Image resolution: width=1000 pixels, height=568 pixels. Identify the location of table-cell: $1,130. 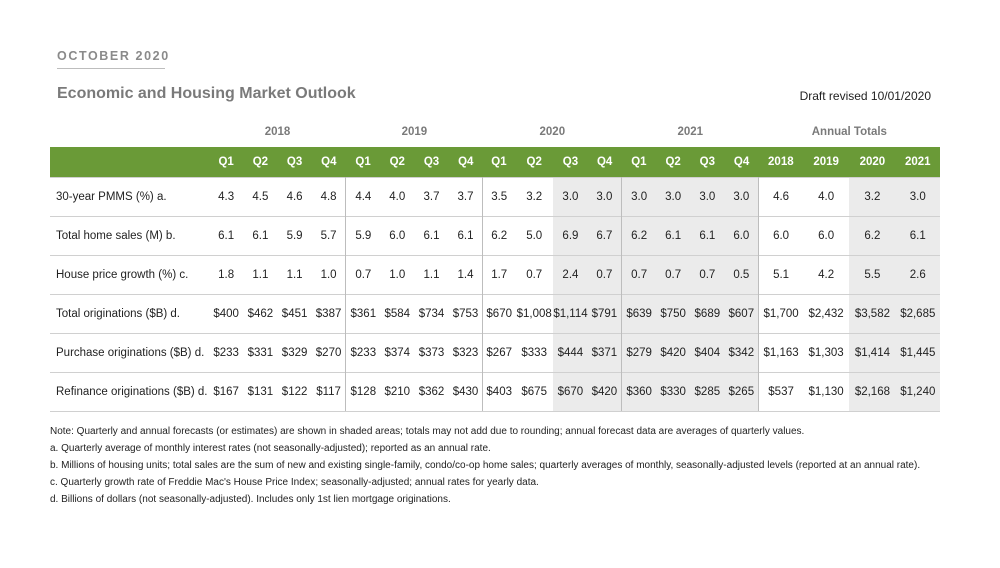
(826, 392).